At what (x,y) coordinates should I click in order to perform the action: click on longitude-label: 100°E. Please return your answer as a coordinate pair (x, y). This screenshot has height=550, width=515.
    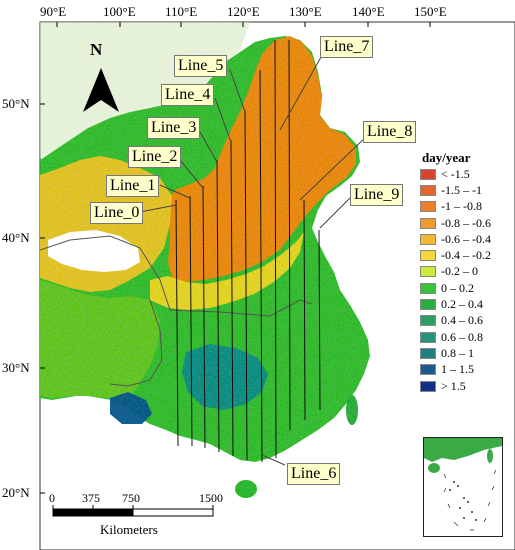
    Looking at the image, I should click on (119, 11).